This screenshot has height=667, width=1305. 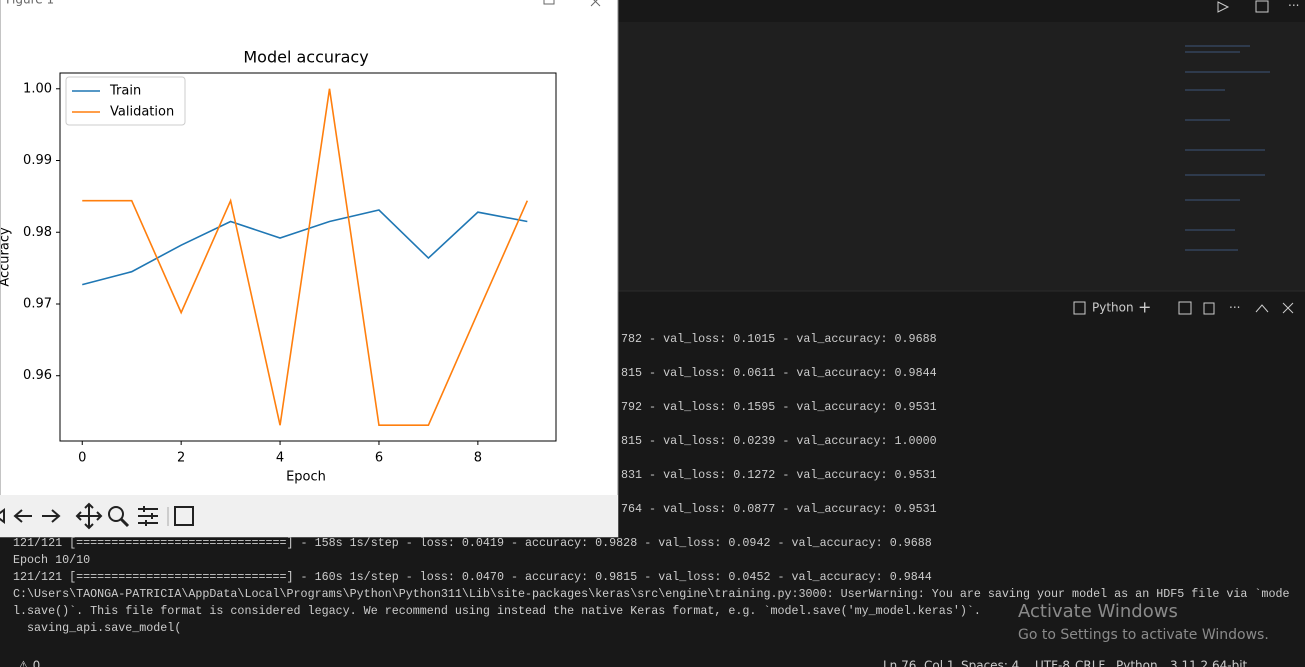 I want to click on status-item: CRLF, so click(x=1090, y=663).